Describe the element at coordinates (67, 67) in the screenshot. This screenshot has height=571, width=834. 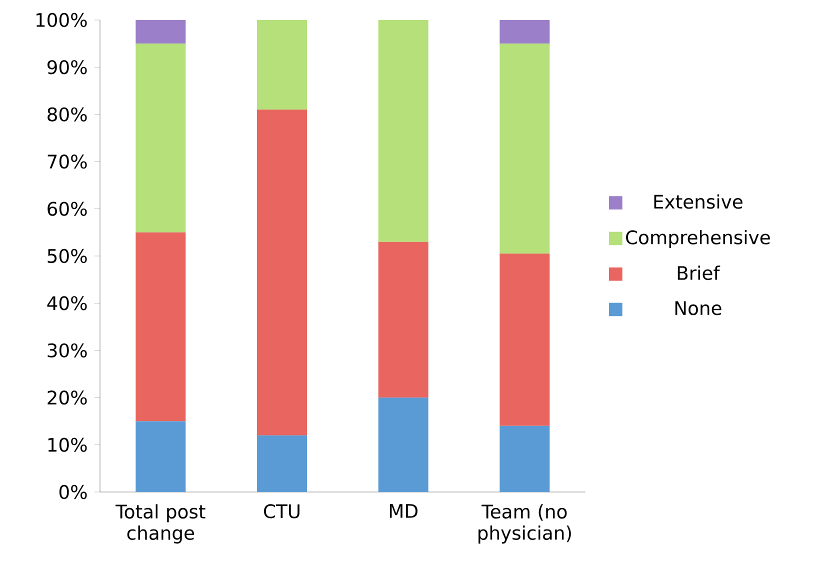
I see `y-tick-label: 90%` at that location.